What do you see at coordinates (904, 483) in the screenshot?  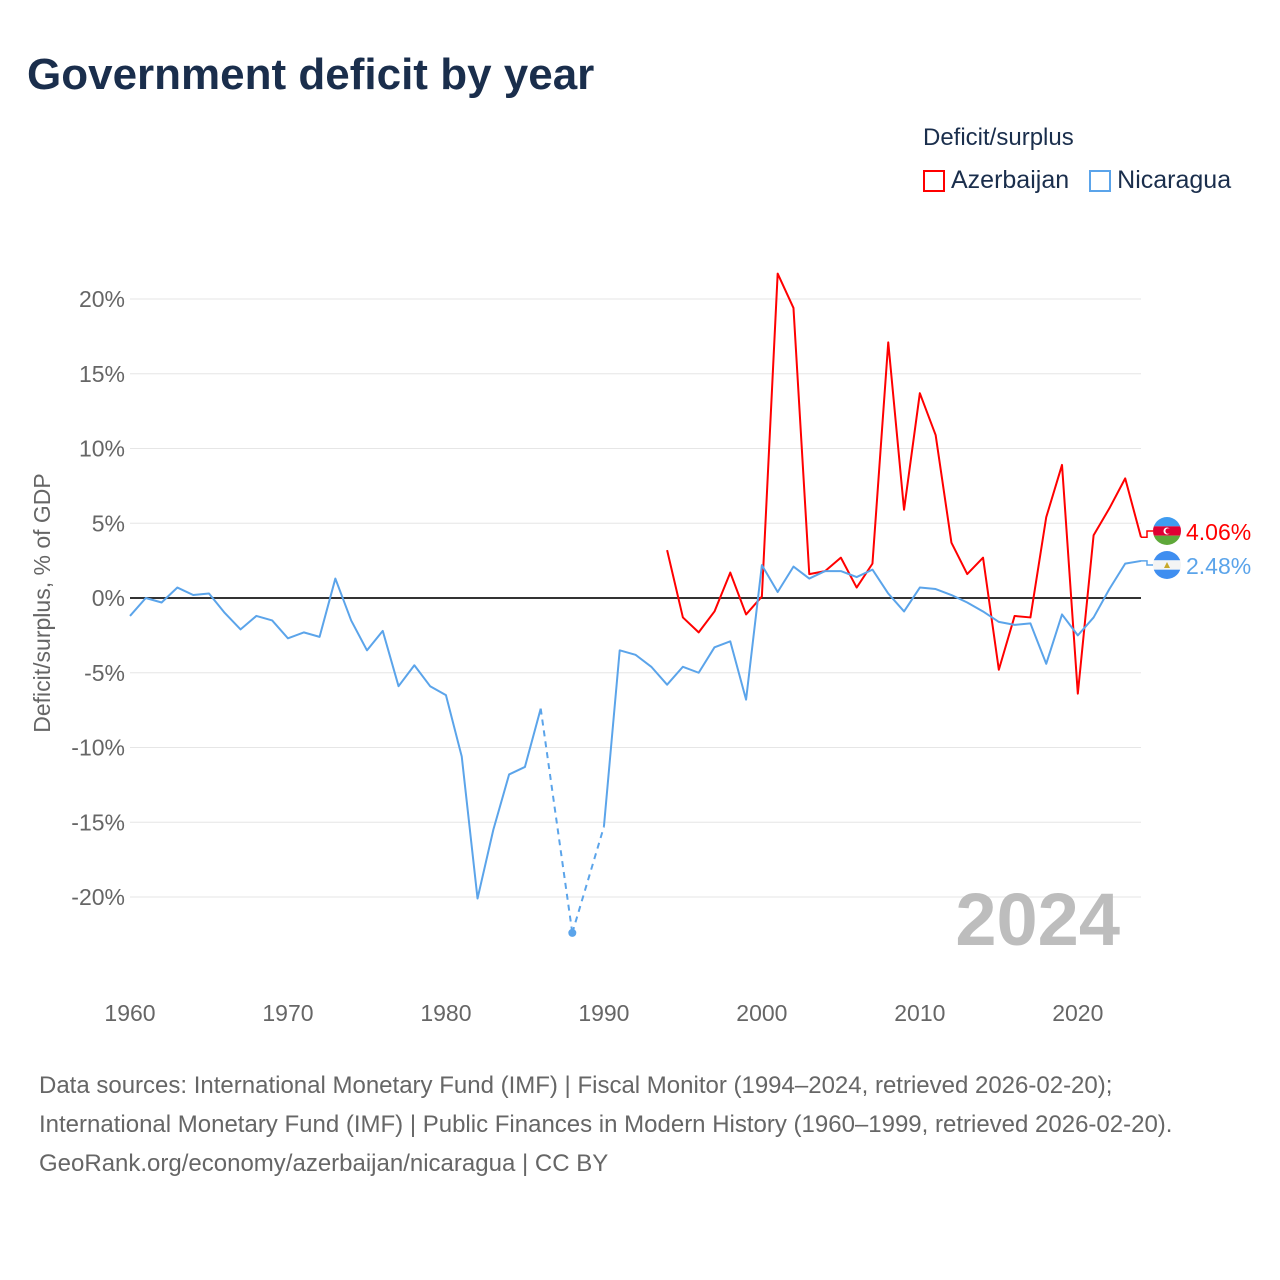 I see `series-line-azerbaijan` at bounding box center [904, 483].